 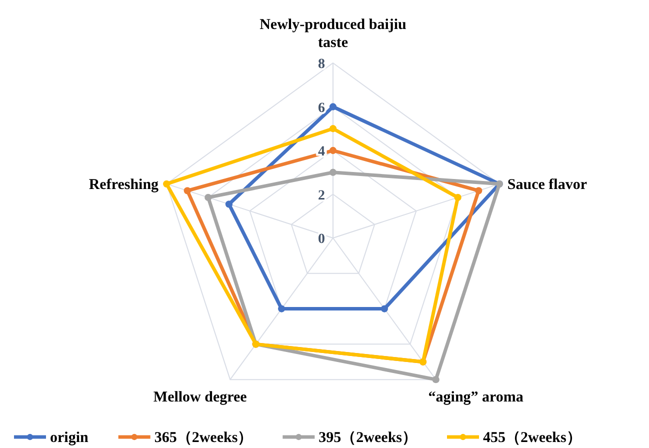 I want to click on legend-label: 365（2weeks）, so click(x=203, y=438).